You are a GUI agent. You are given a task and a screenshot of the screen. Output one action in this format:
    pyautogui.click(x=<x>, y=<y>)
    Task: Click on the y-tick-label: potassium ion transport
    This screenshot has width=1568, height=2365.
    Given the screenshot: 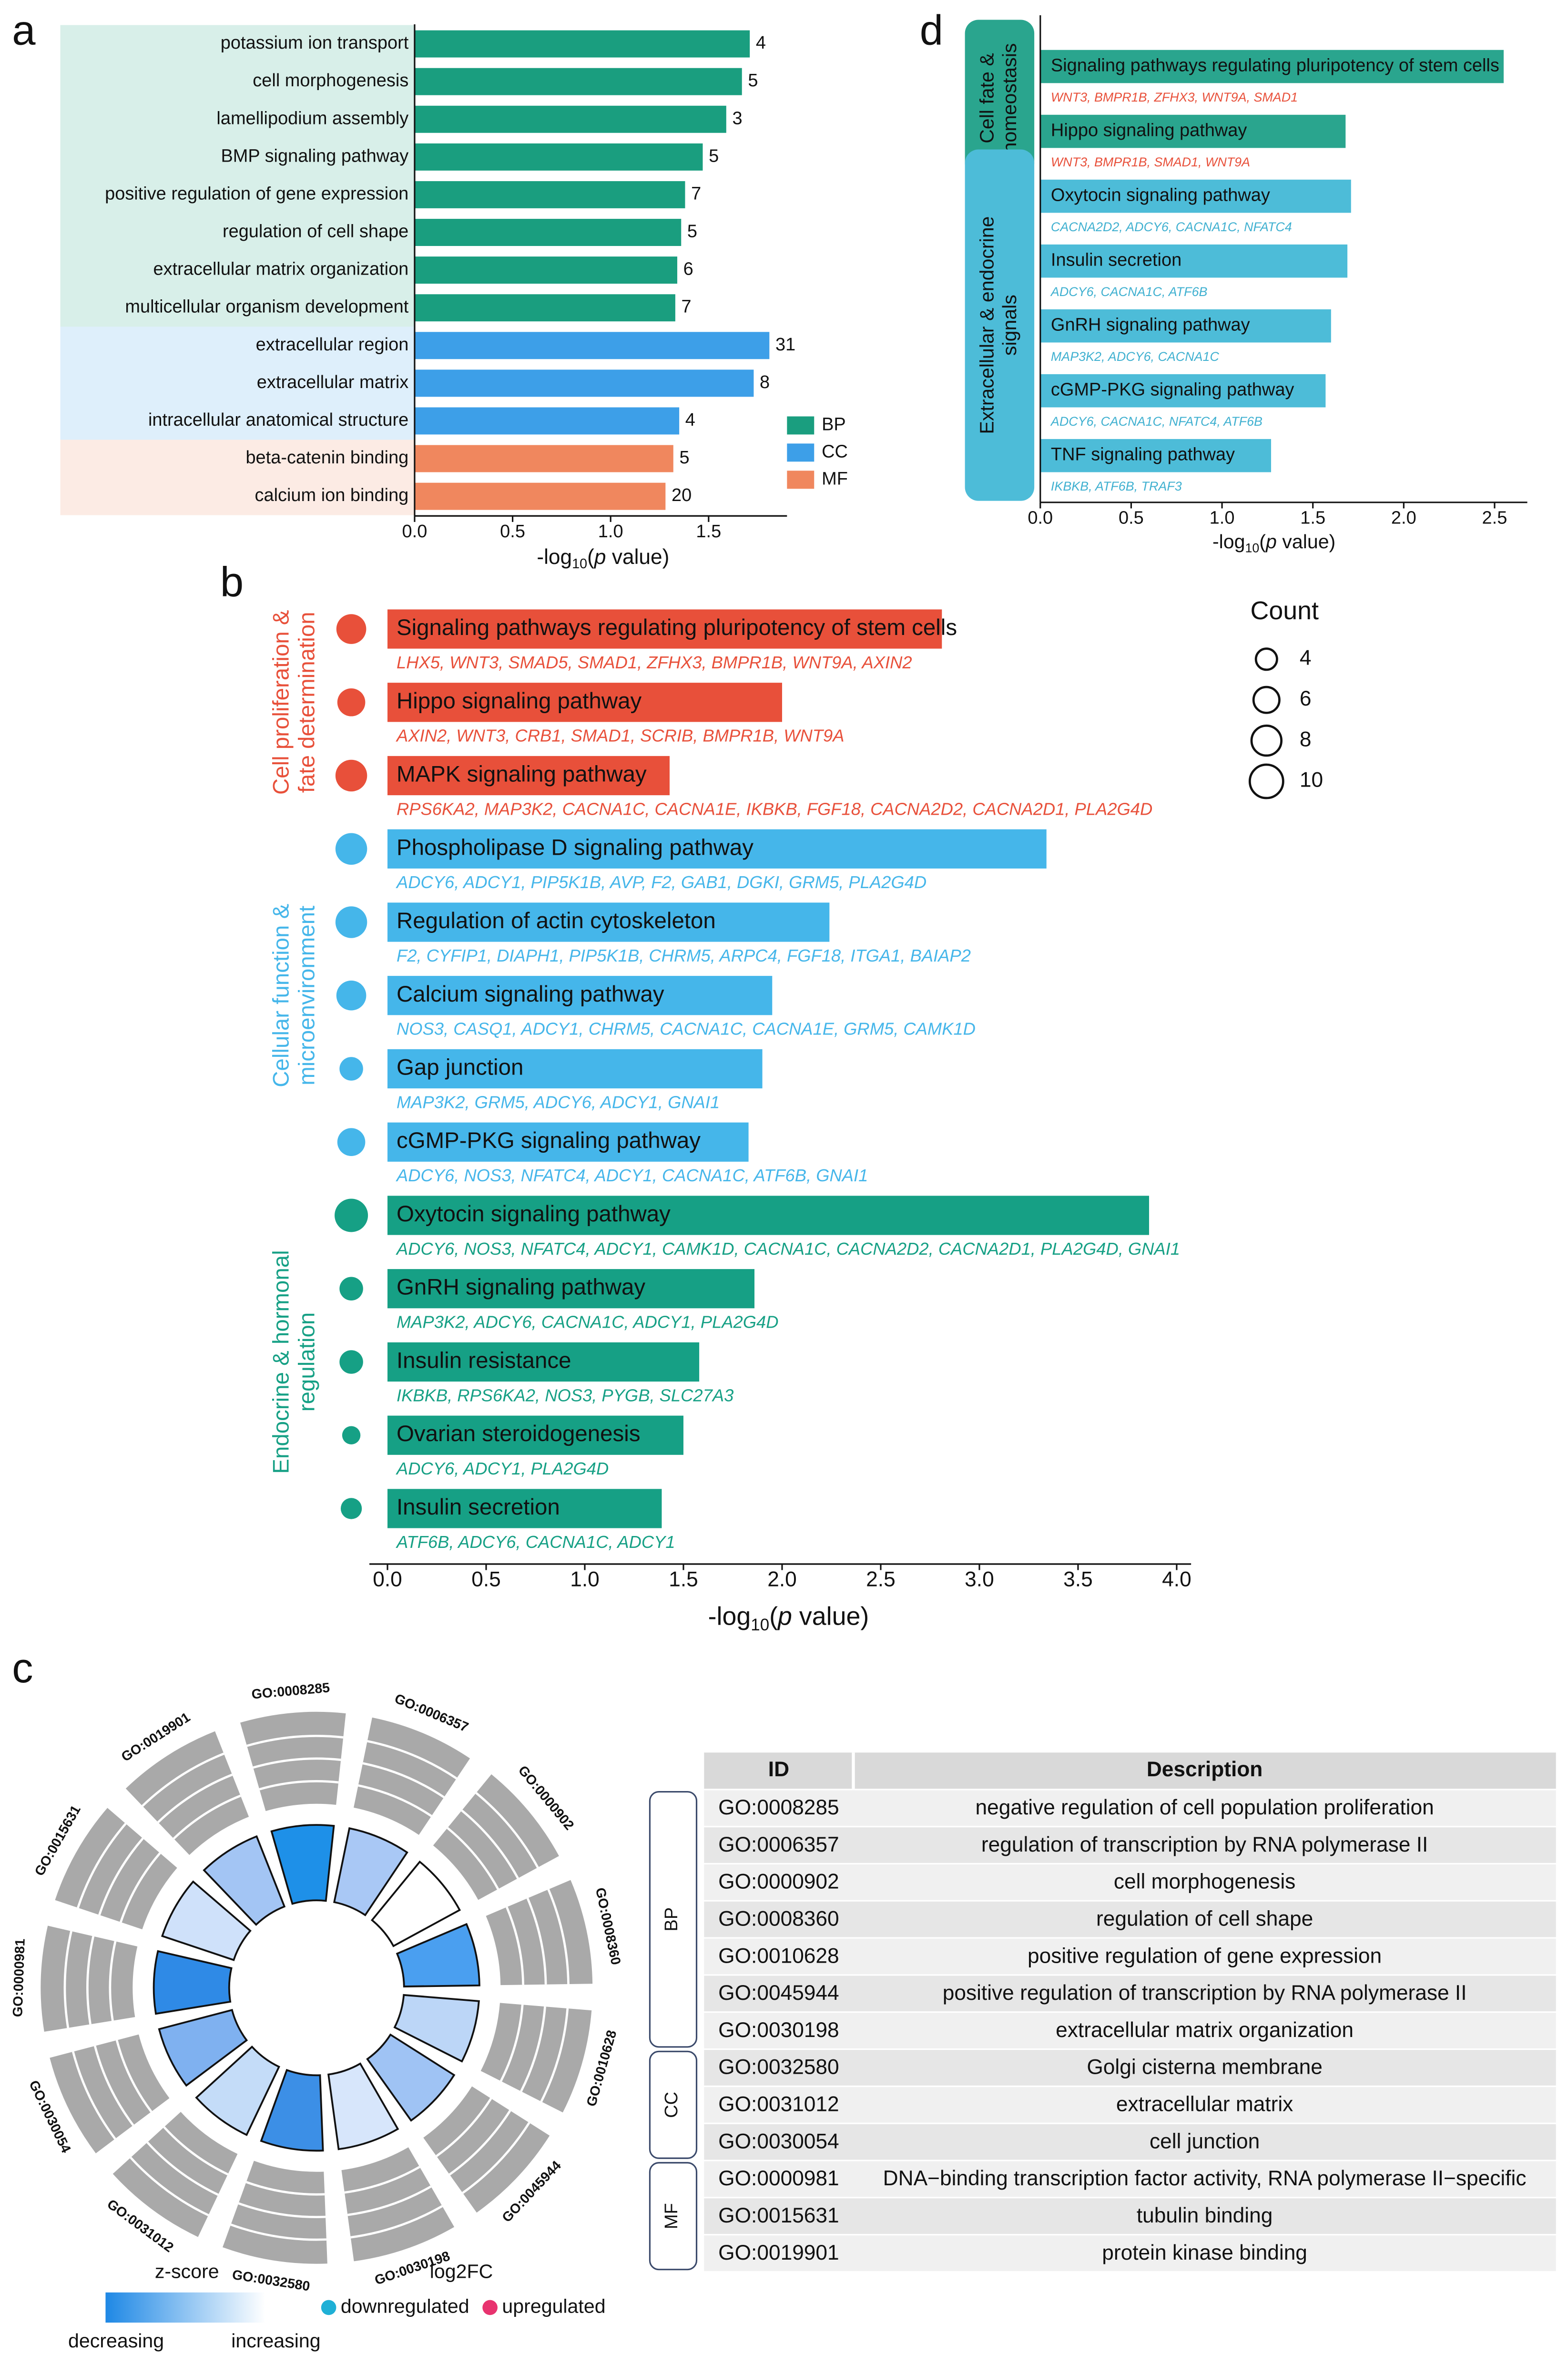 What is the action you would take?
    pyautogui.click(x=315, y=43)
    